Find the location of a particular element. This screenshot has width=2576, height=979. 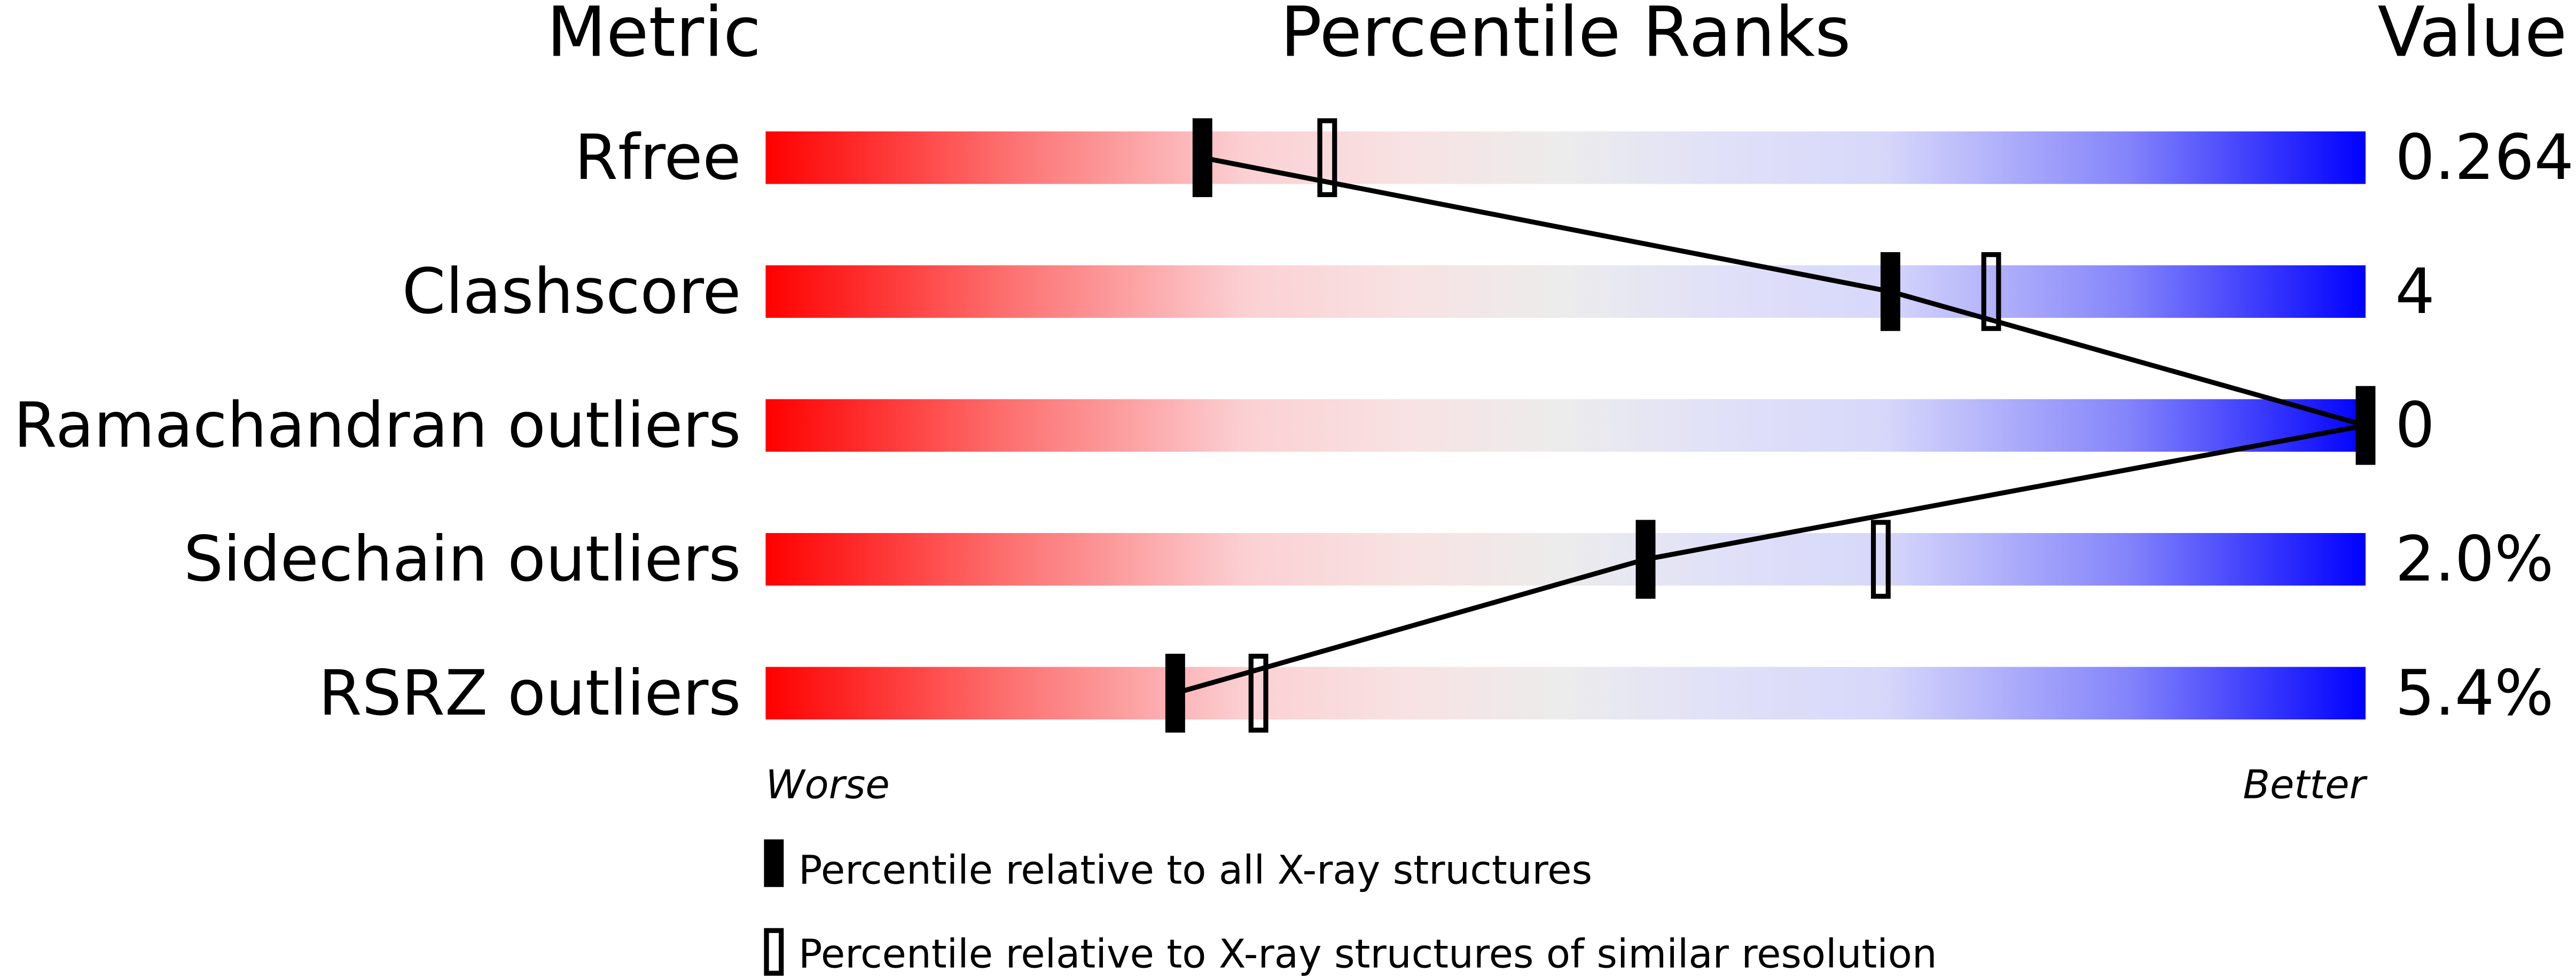

legend-open-marker is located at coordinates (774, 952).